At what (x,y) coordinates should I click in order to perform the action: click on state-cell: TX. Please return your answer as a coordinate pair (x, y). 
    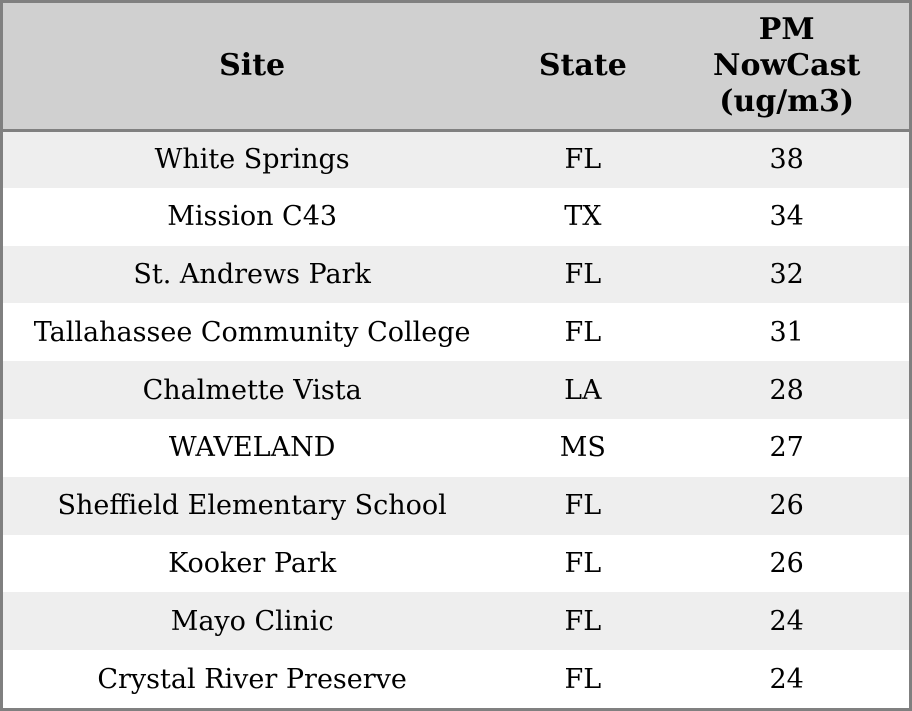
    Looking at the image, I should click on (583, 217).